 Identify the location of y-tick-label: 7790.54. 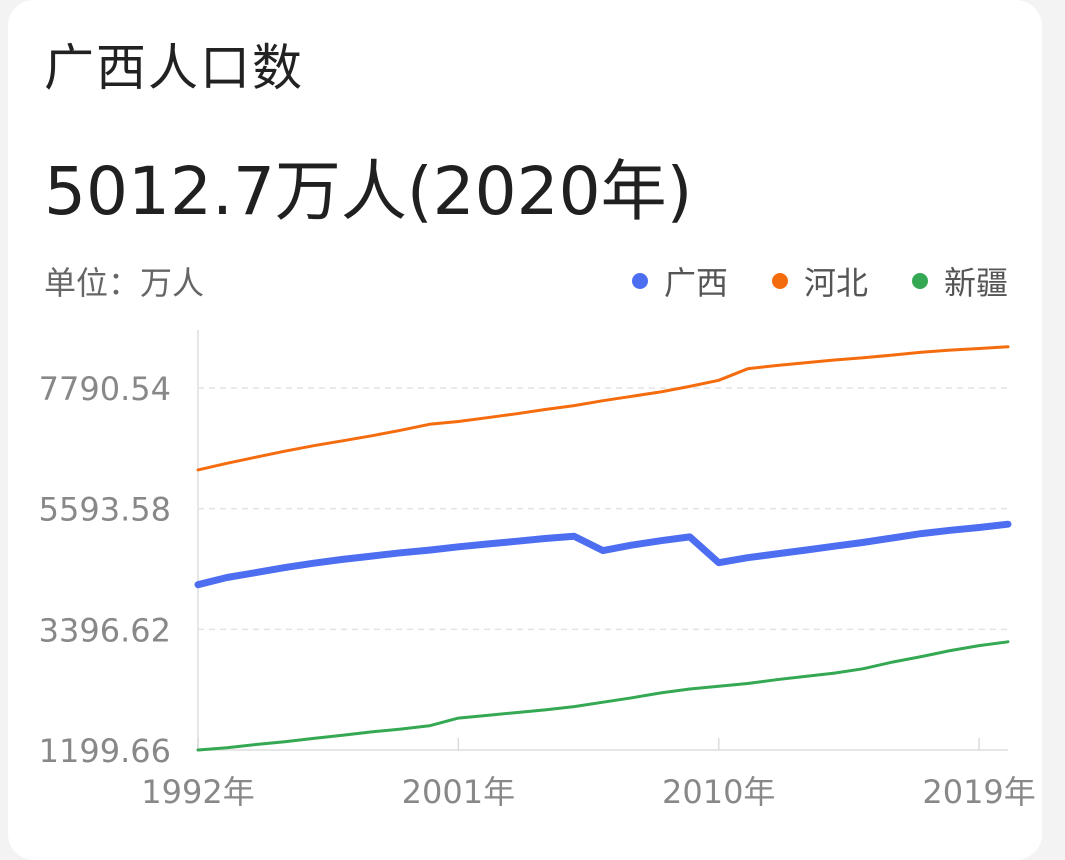
(105, 389).